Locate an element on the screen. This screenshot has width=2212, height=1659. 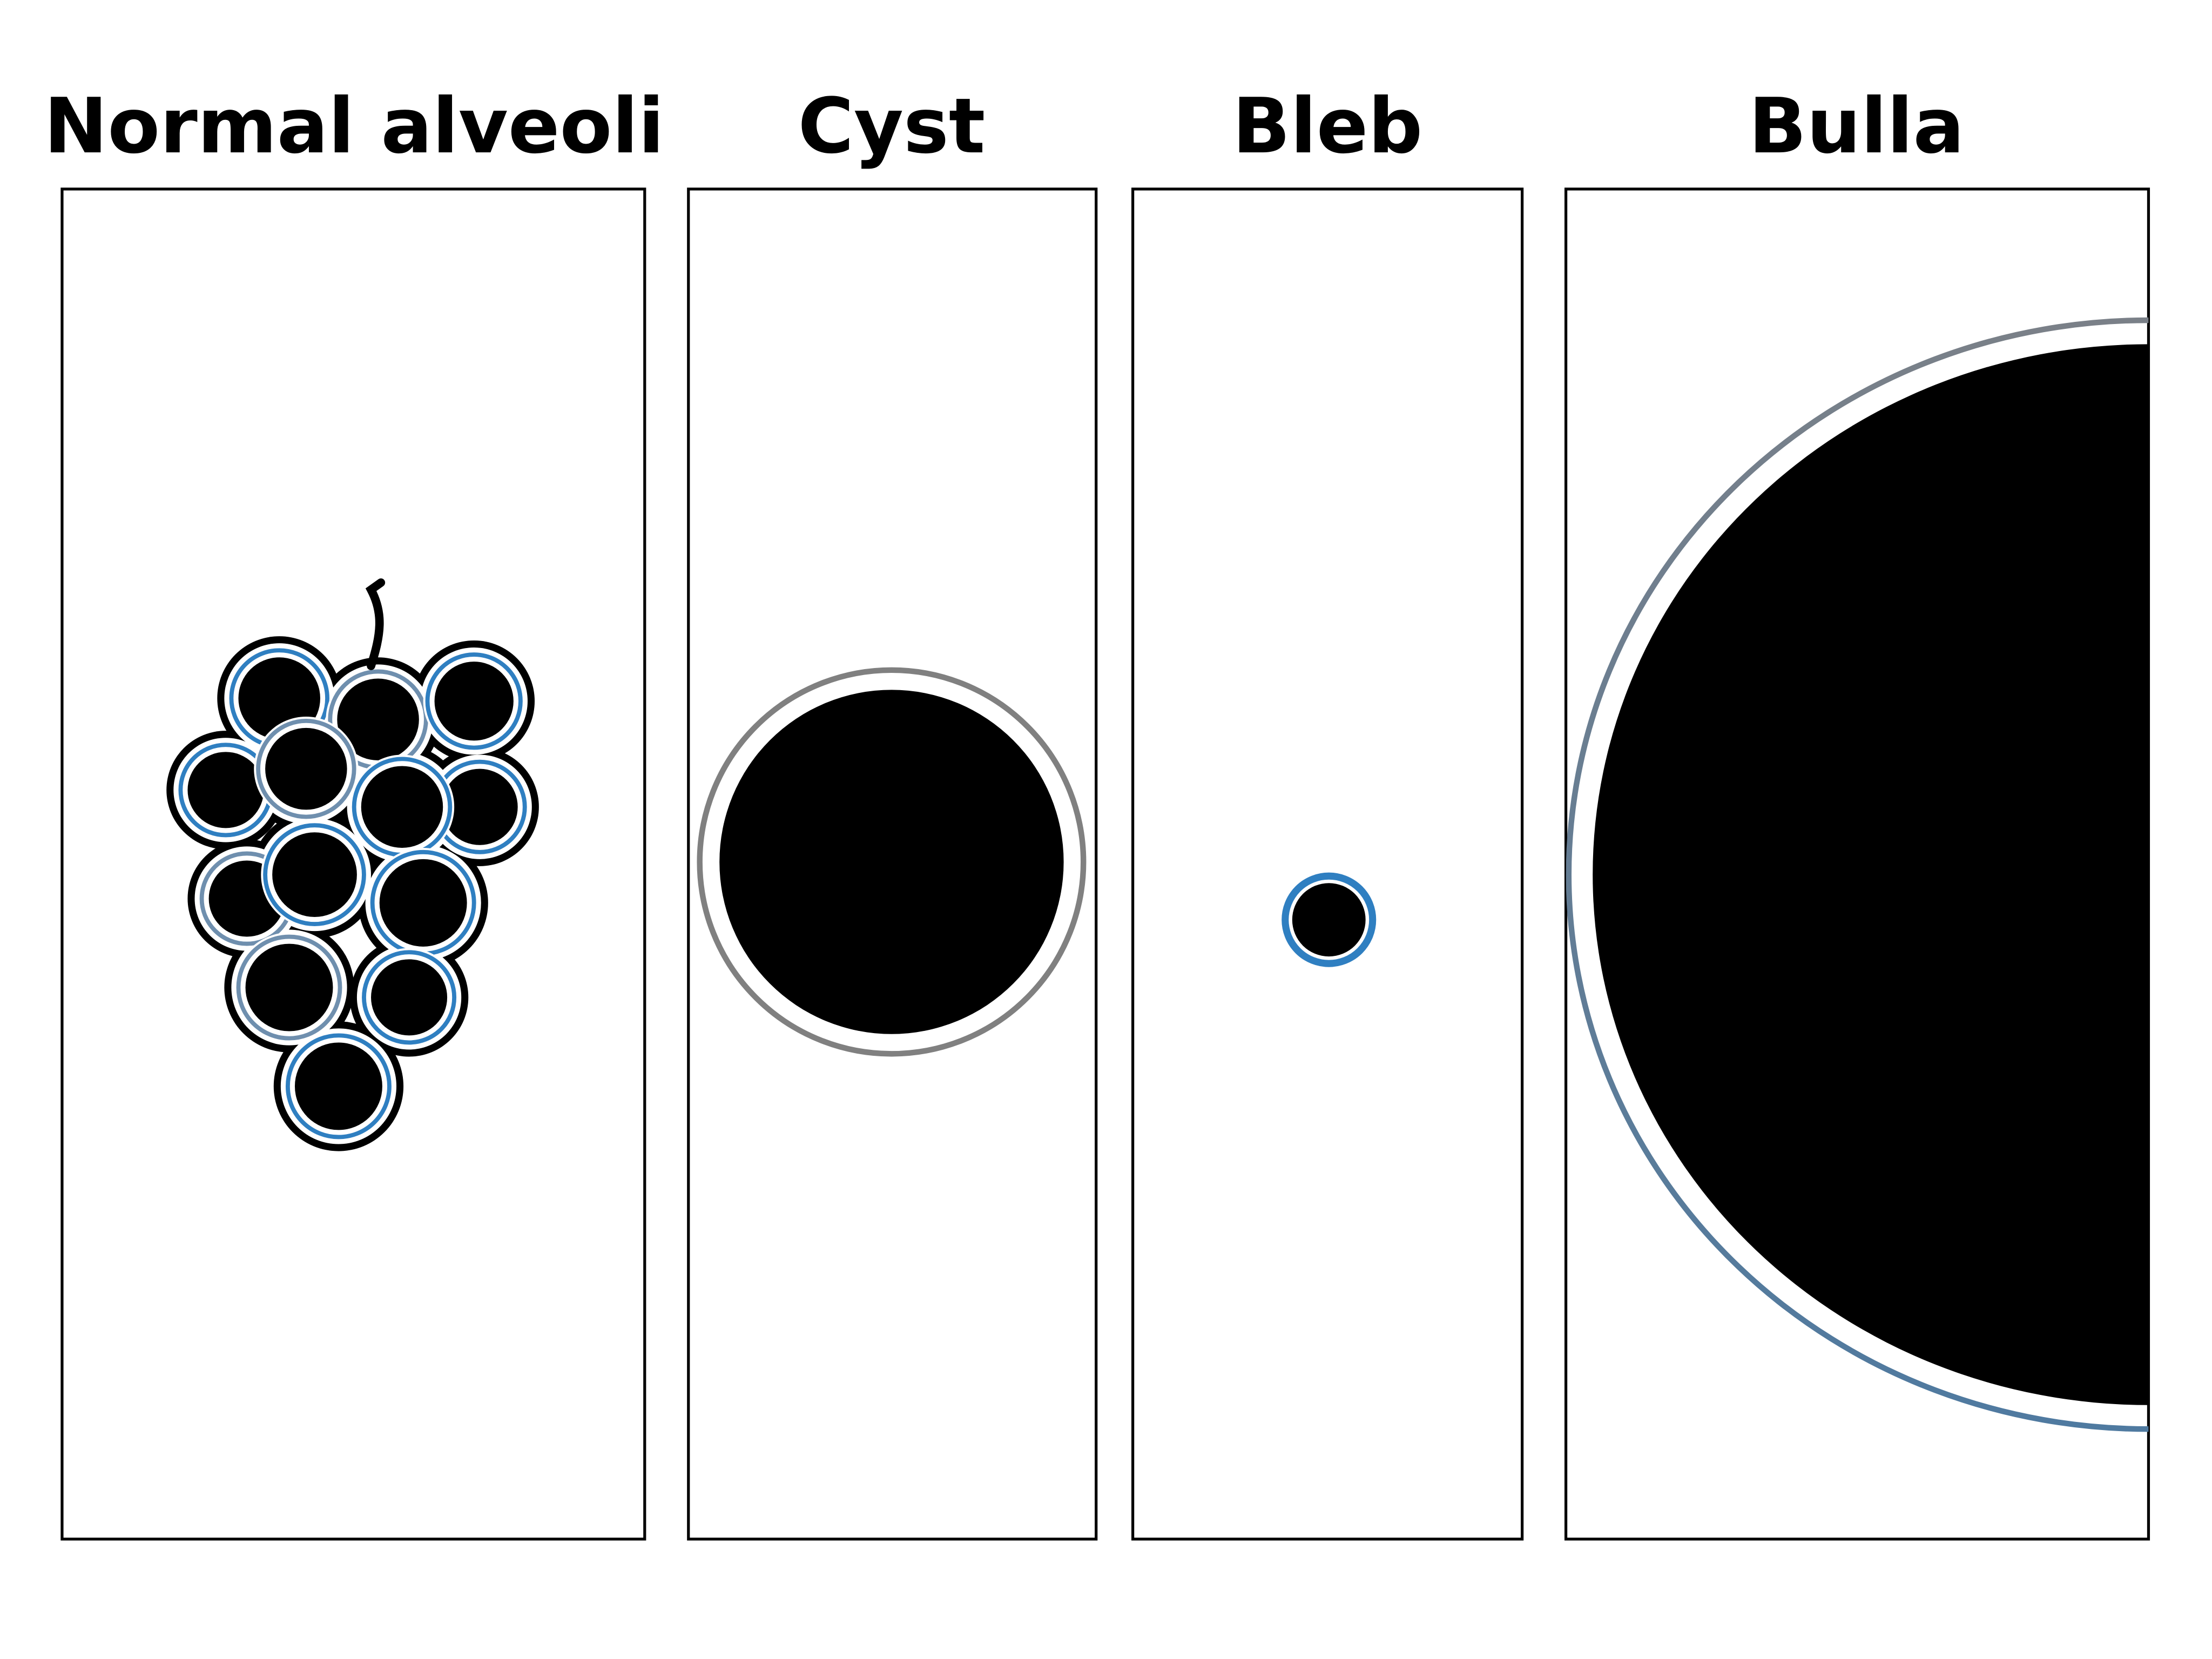
alveoli-cluster is located at coordinates (352, 864).